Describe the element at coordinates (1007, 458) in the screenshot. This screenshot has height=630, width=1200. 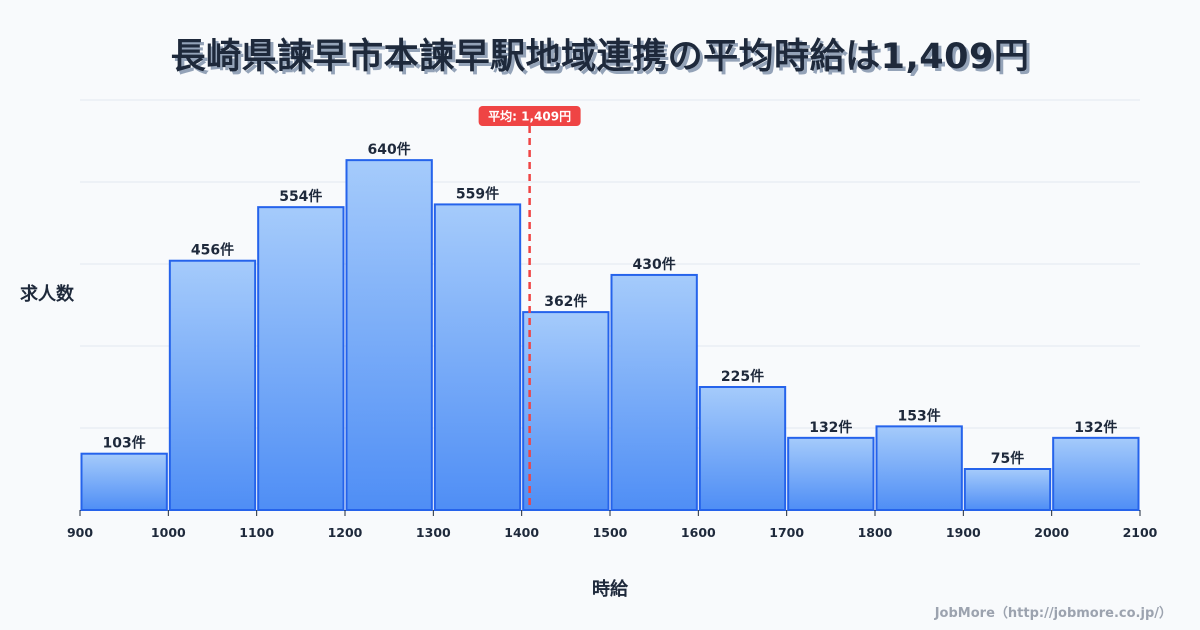
I see `bar-value-label: 75件` at that location.